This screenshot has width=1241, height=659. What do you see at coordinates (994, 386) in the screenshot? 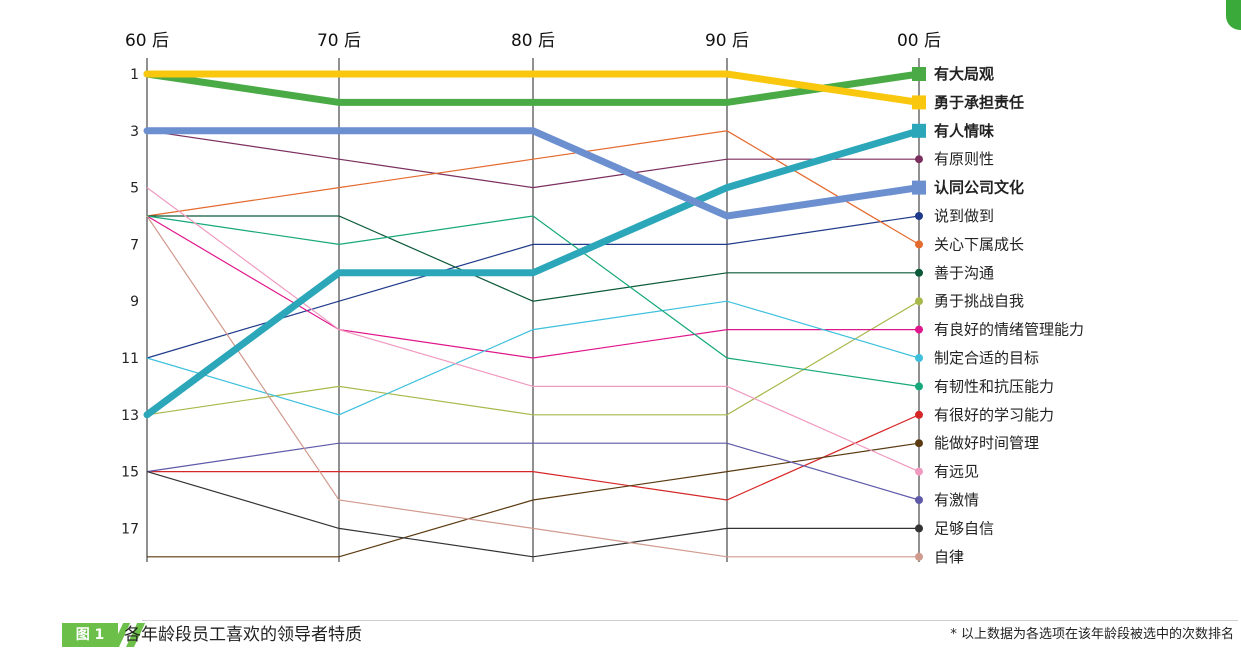
I see `series-label: 有韧性和抗压能力` at bounding box center [994, 386].